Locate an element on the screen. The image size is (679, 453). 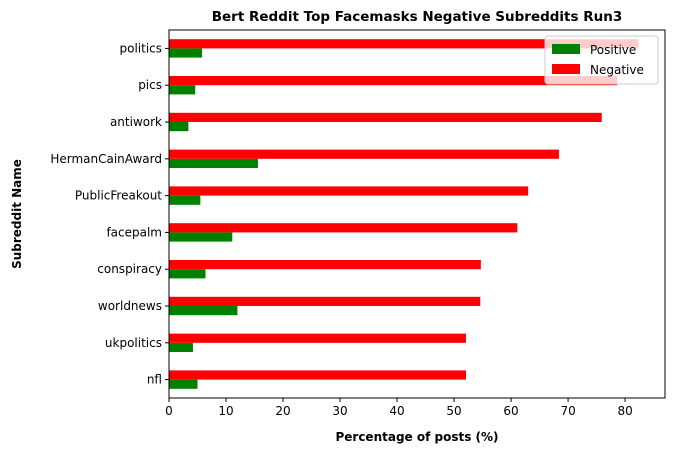
y-tick-label: nfl is located at coordinates (154, 380).